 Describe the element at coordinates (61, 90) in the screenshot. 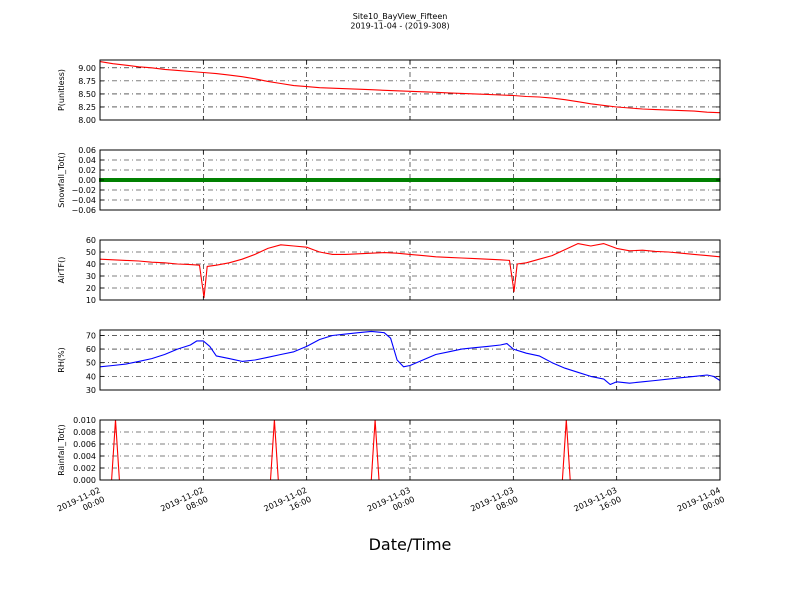

I see `y-axis-label: P(unitless)` at that location.